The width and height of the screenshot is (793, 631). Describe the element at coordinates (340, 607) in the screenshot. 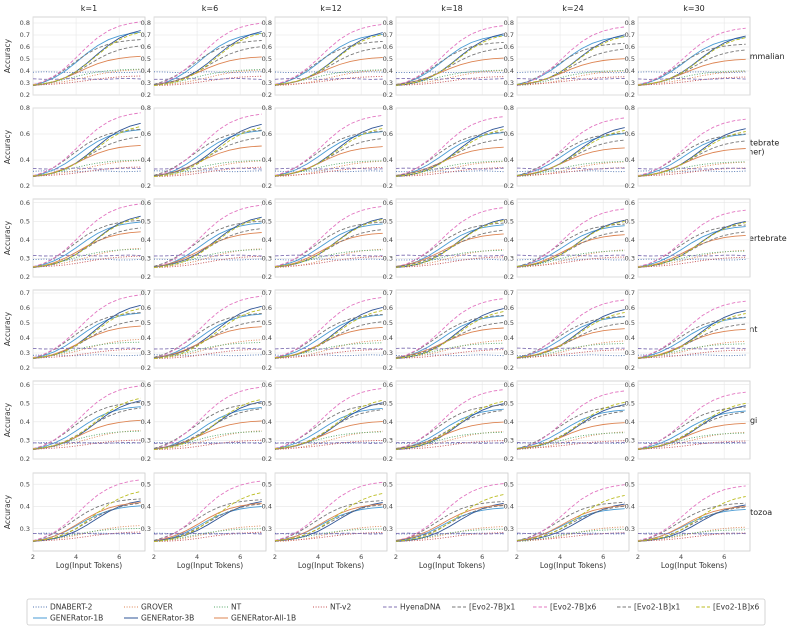

I see `legend-label: NT-v2` at that location.